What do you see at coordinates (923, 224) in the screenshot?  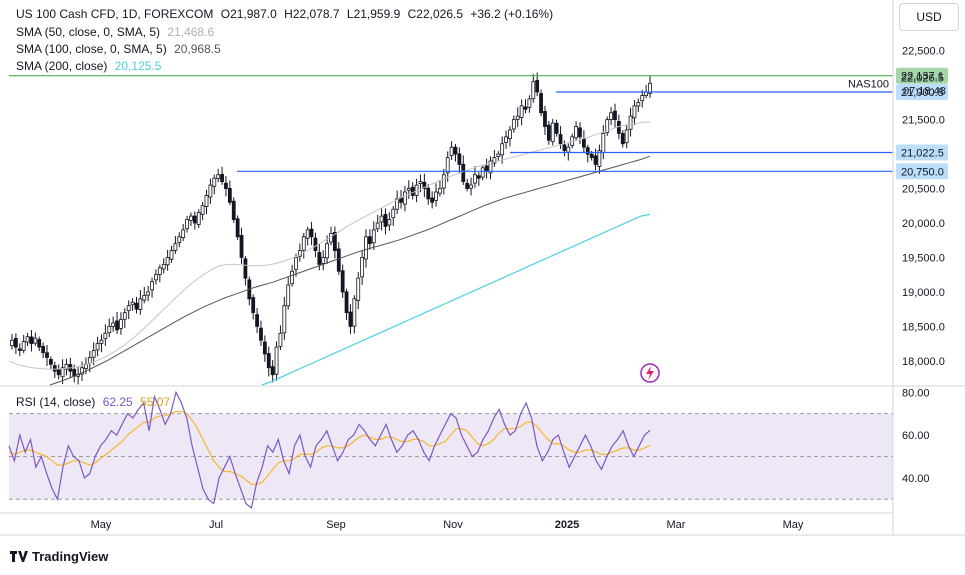 I see `price-tick-label: 20,000.0` at bounding box center [923, 224].